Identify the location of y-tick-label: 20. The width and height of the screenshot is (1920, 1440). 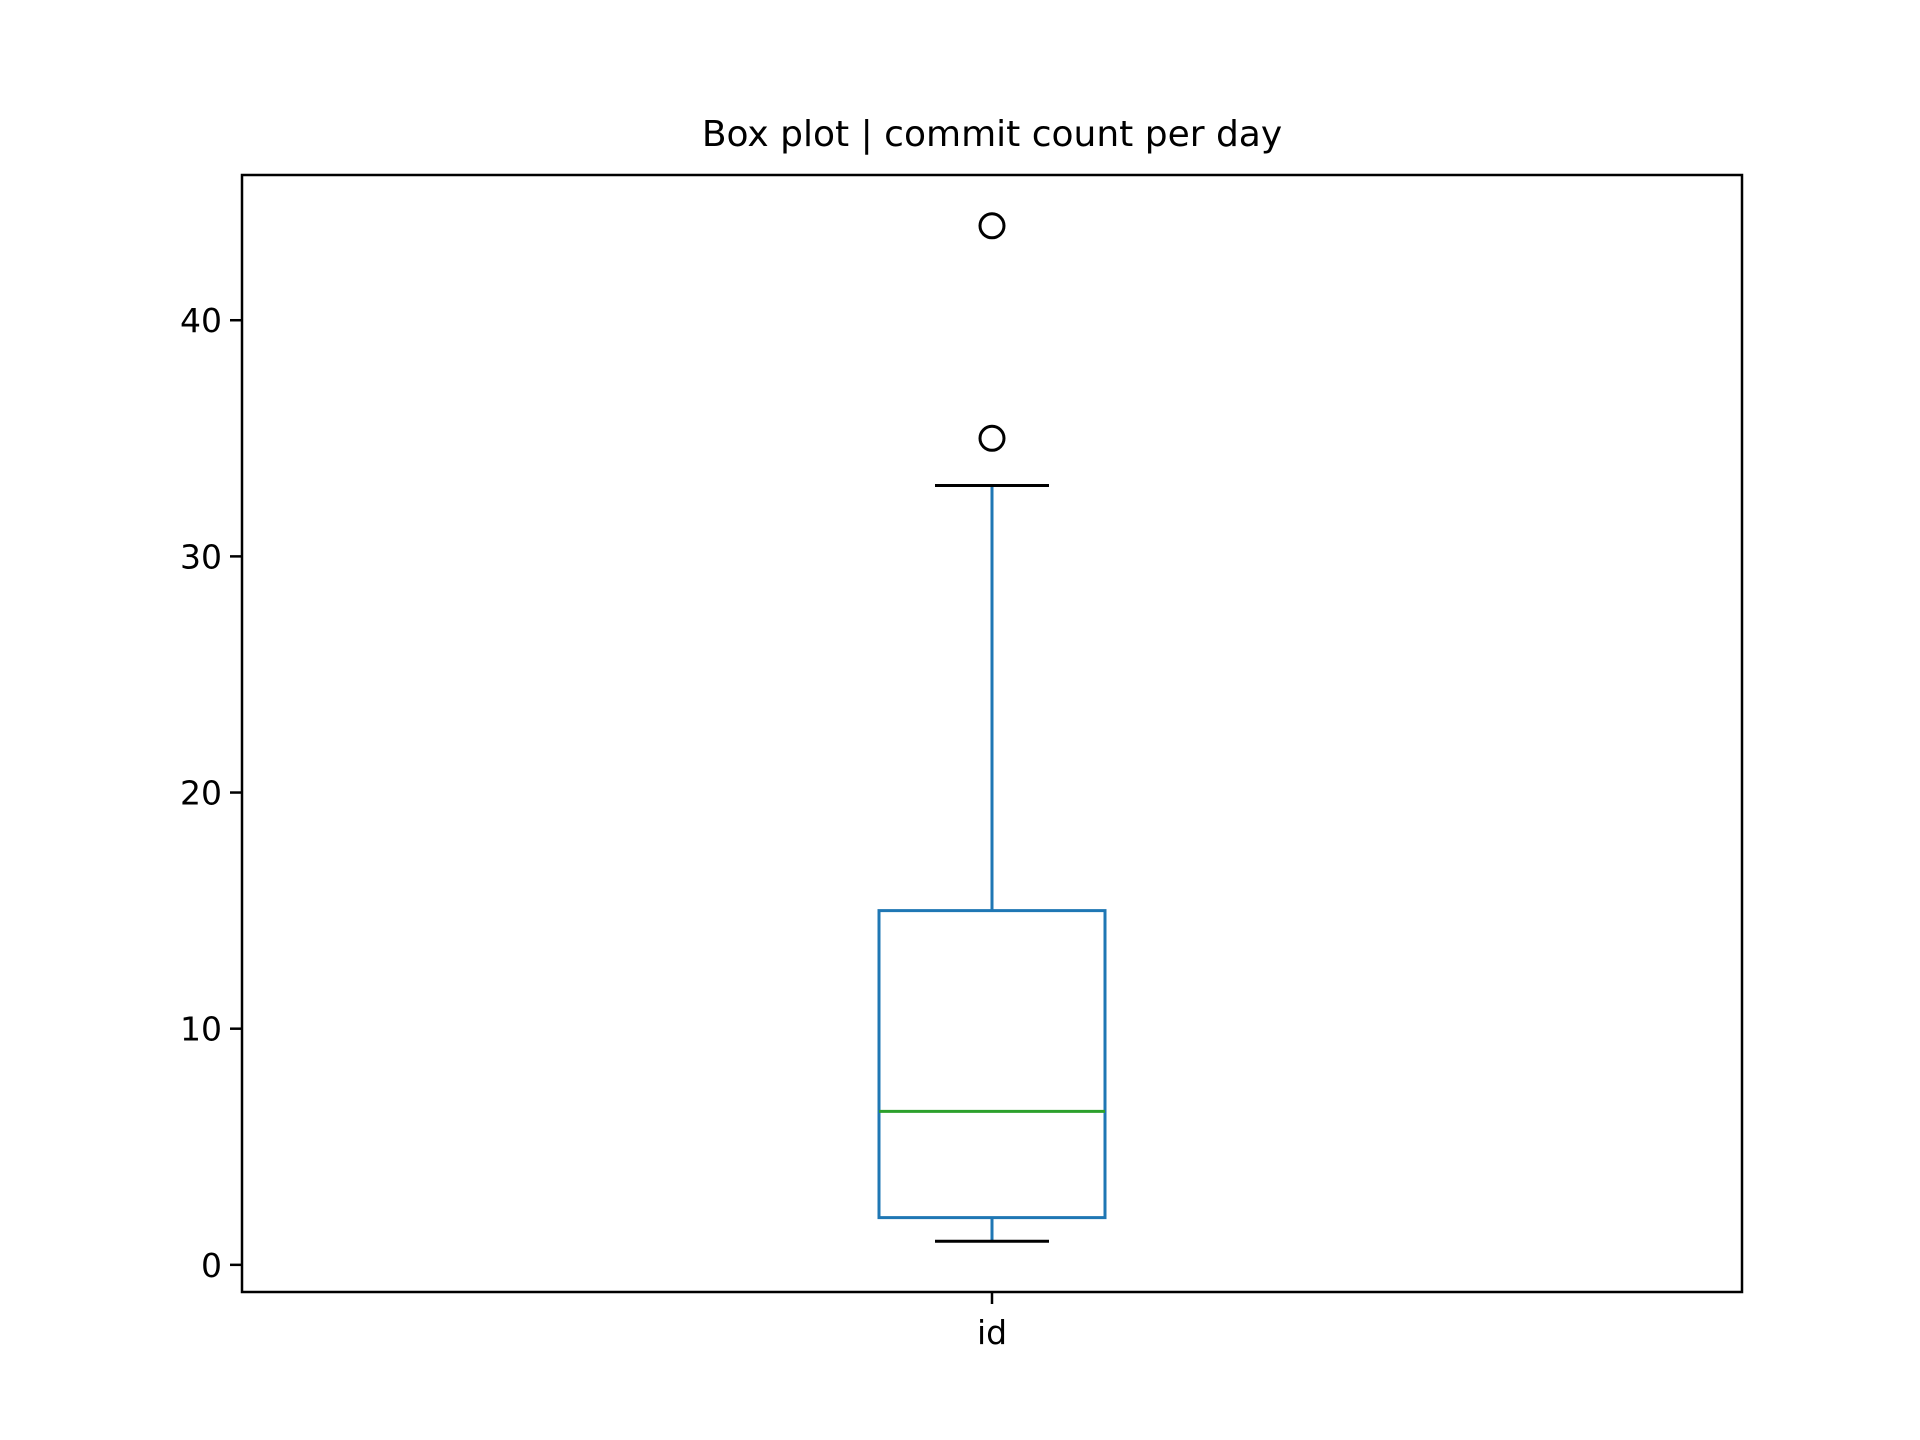
(201, 793).